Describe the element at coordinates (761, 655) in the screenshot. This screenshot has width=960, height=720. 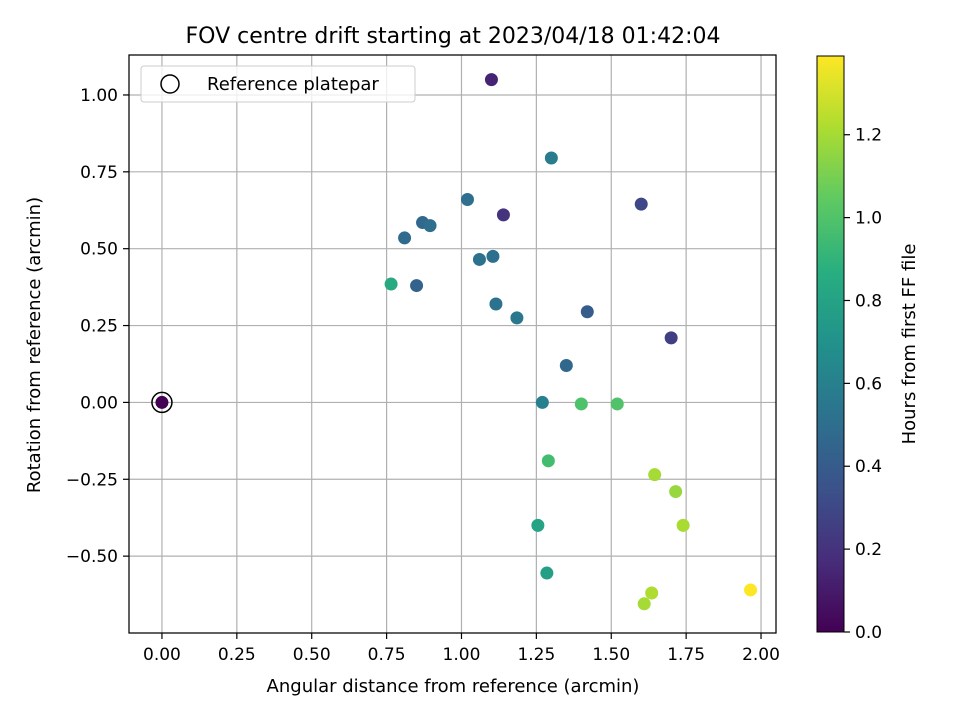
I see `x-tick-label: 2.00` at that location.